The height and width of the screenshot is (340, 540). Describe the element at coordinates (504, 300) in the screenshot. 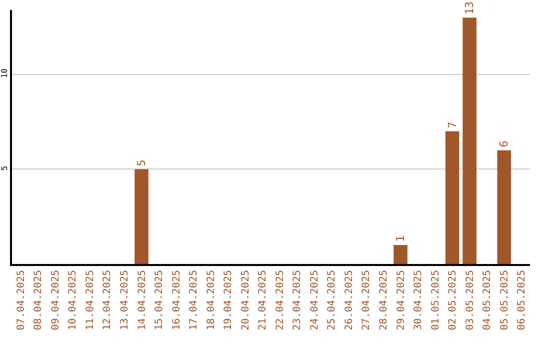

I see `x-tick-label: 05.05.2025` at that location.